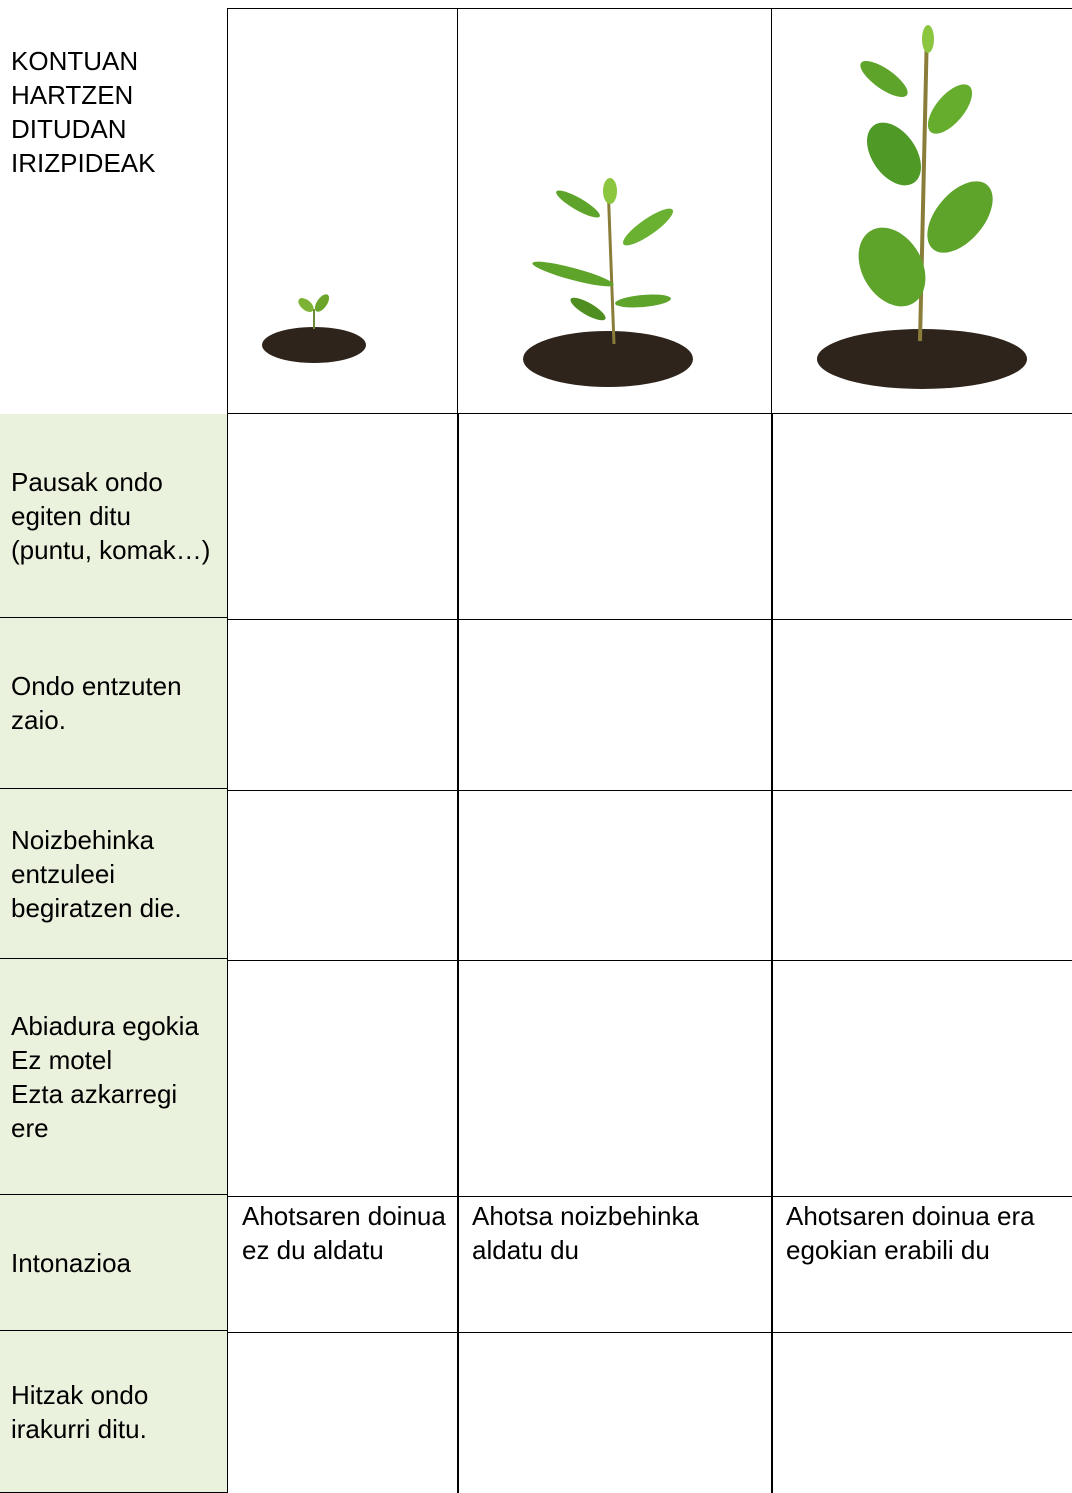 This screenshot has height=1493, width=1072. I want to click on criterion: Hitzak ondo irakurri ditu., so click(113, 1412).